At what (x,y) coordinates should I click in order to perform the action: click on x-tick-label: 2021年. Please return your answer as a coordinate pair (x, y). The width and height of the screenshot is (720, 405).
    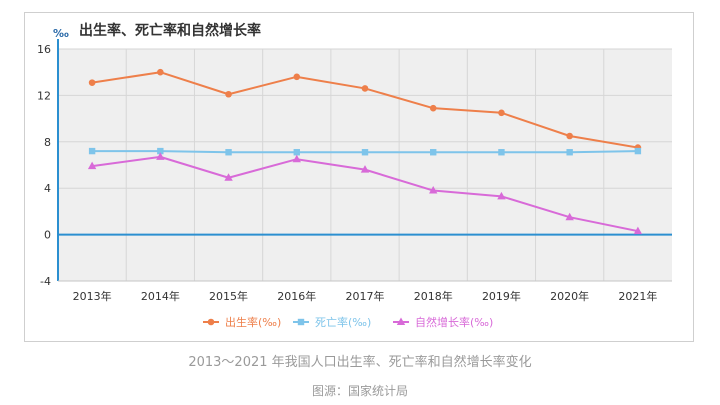
    Looking at the image, I should click on (637, 296).